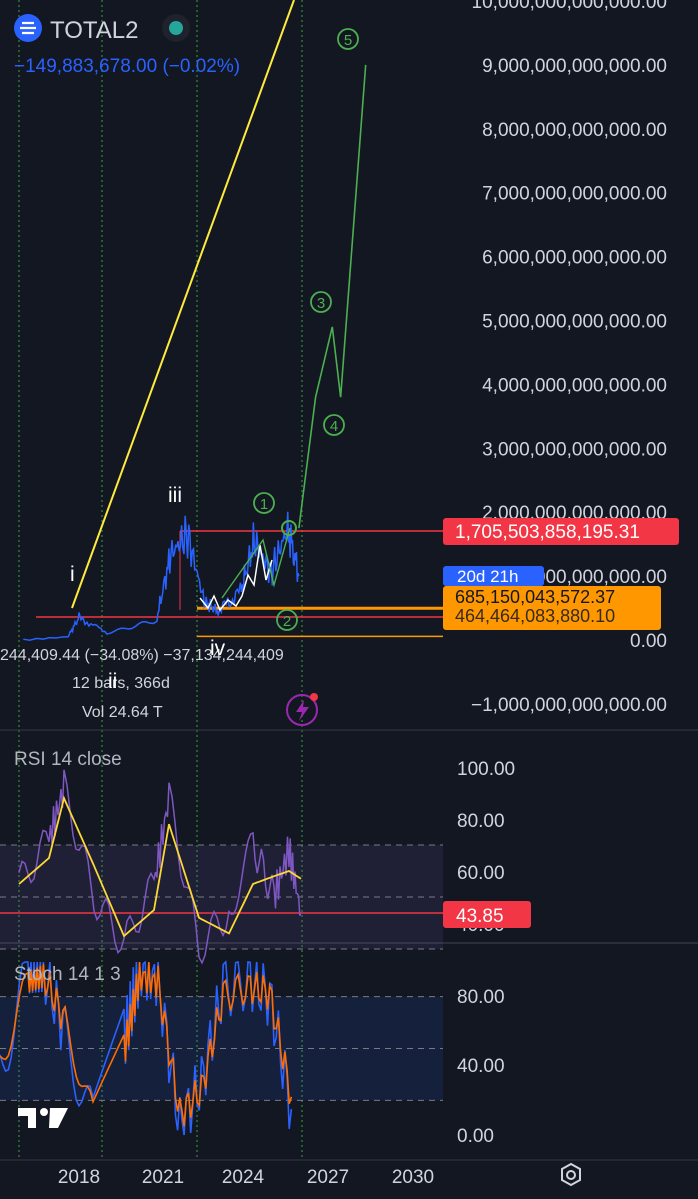 The width and height of the screenshot is (698, 1199). What do you see at coordinates (574, 194) in the screenshot?
I see `price-axis-label: 7,000,000,000,000.00` at bounding box center [574, 194].